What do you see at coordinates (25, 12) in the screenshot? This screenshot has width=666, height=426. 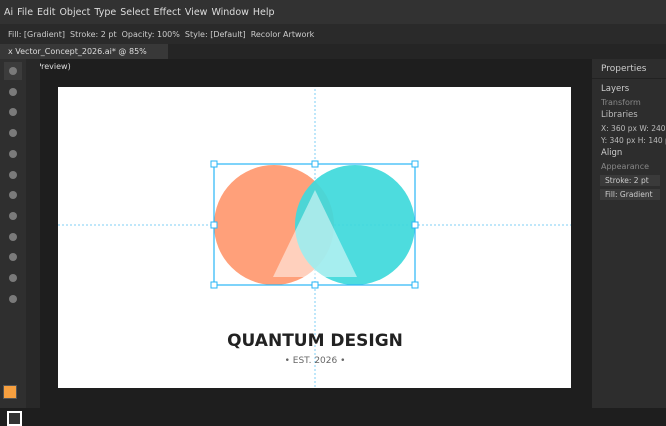 I see `menu-file: File` at bounding box center [25, 12].